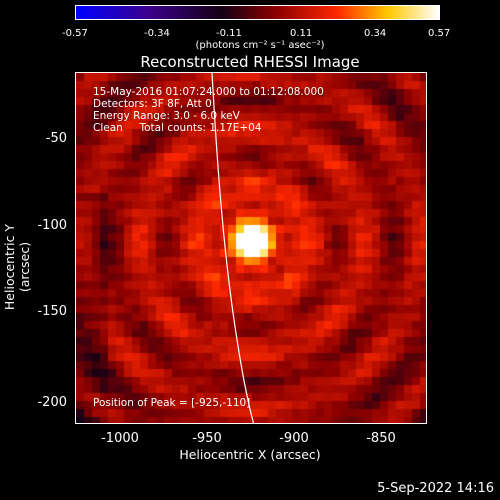  Describe the element at coordinates (152, 104) in the screenshot. I see `detectors-text: Detectors: 3F 8F, Att 0` at that location.